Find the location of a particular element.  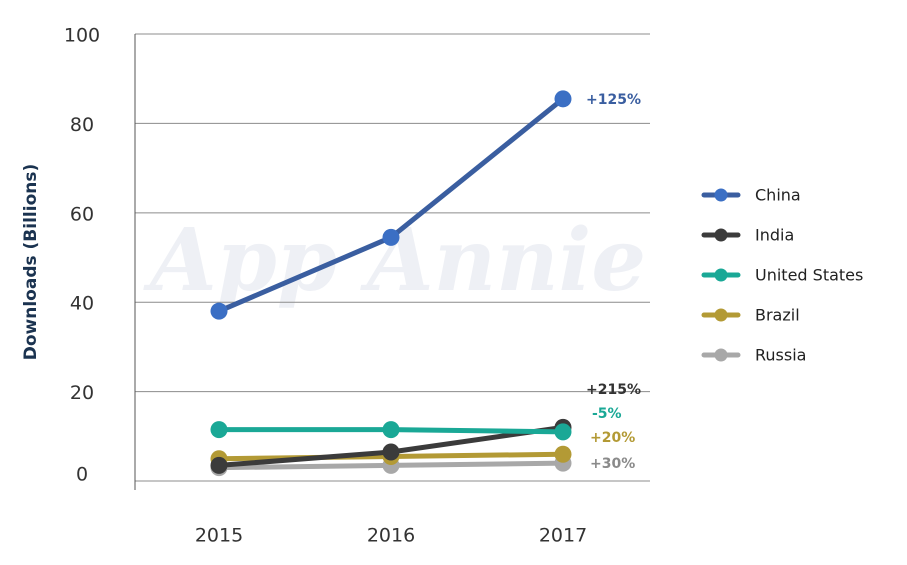

x-tick-labels: 2015 2016 2017 is located at coordinates (391, 536).